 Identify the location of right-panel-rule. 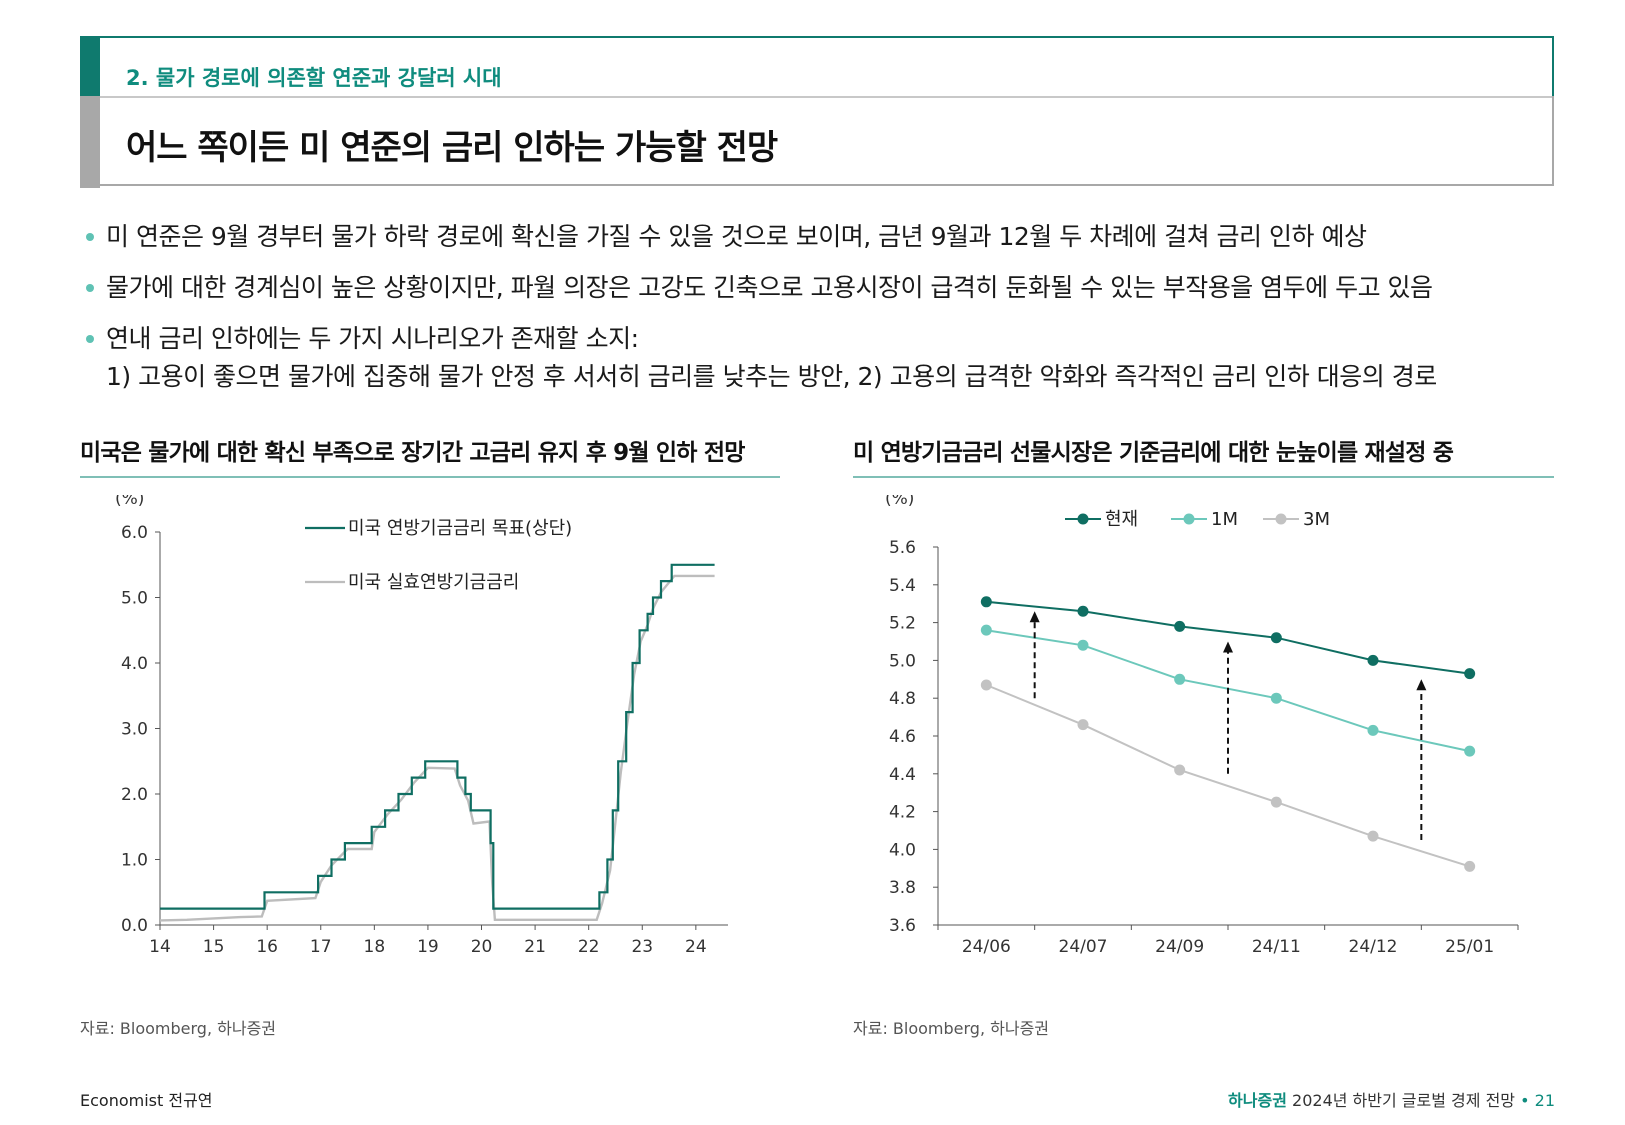
(1203, 477).